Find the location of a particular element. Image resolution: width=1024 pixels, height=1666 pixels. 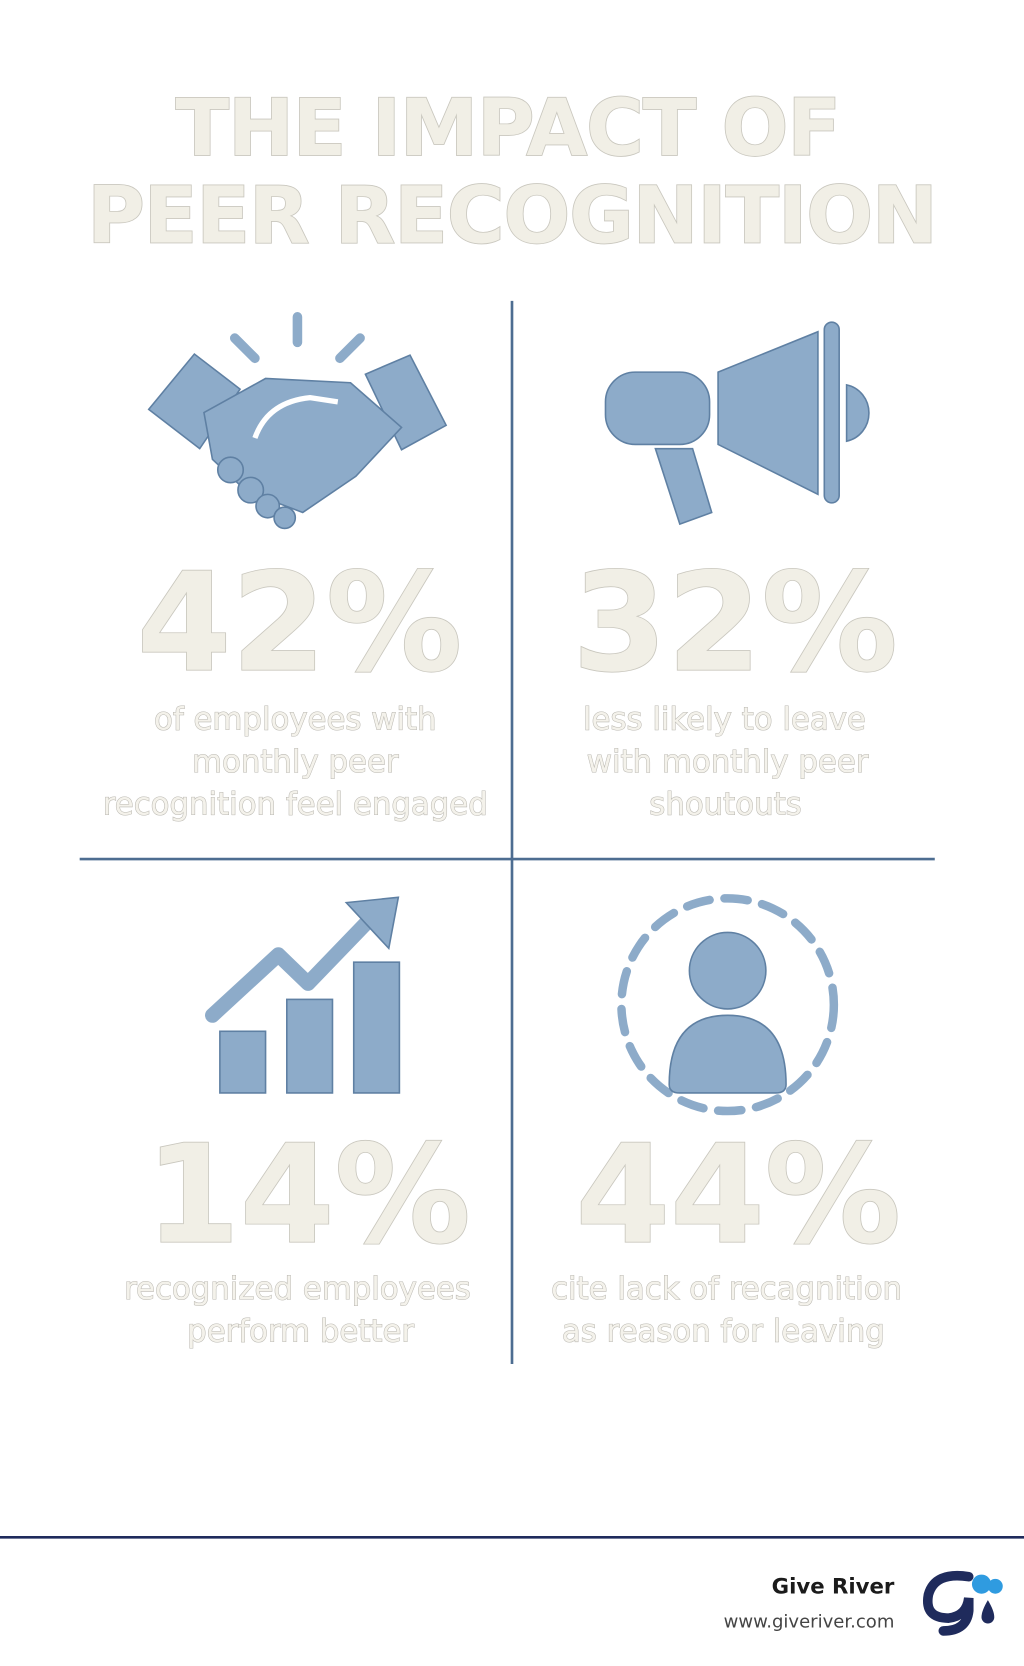

brand-url: www.giveriver.com is located at coordinates (809, 1622).